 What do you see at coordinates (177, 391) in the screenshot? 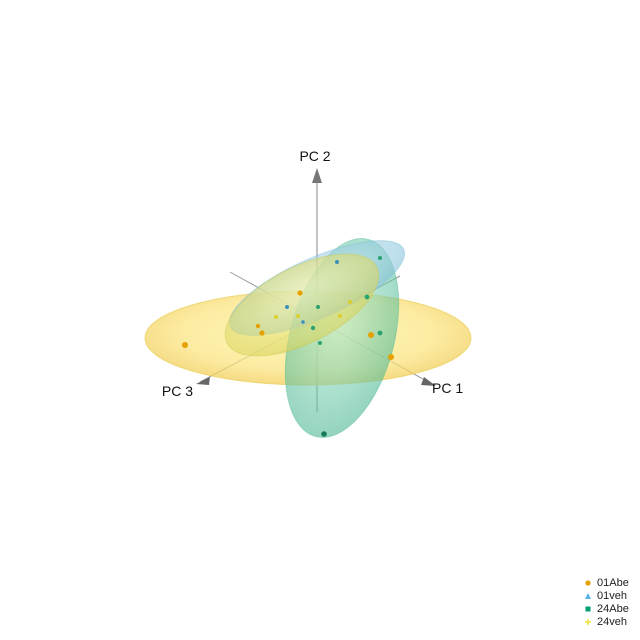
I see `pc3-axis-label: PC 3` at bounding box center [177, 391].